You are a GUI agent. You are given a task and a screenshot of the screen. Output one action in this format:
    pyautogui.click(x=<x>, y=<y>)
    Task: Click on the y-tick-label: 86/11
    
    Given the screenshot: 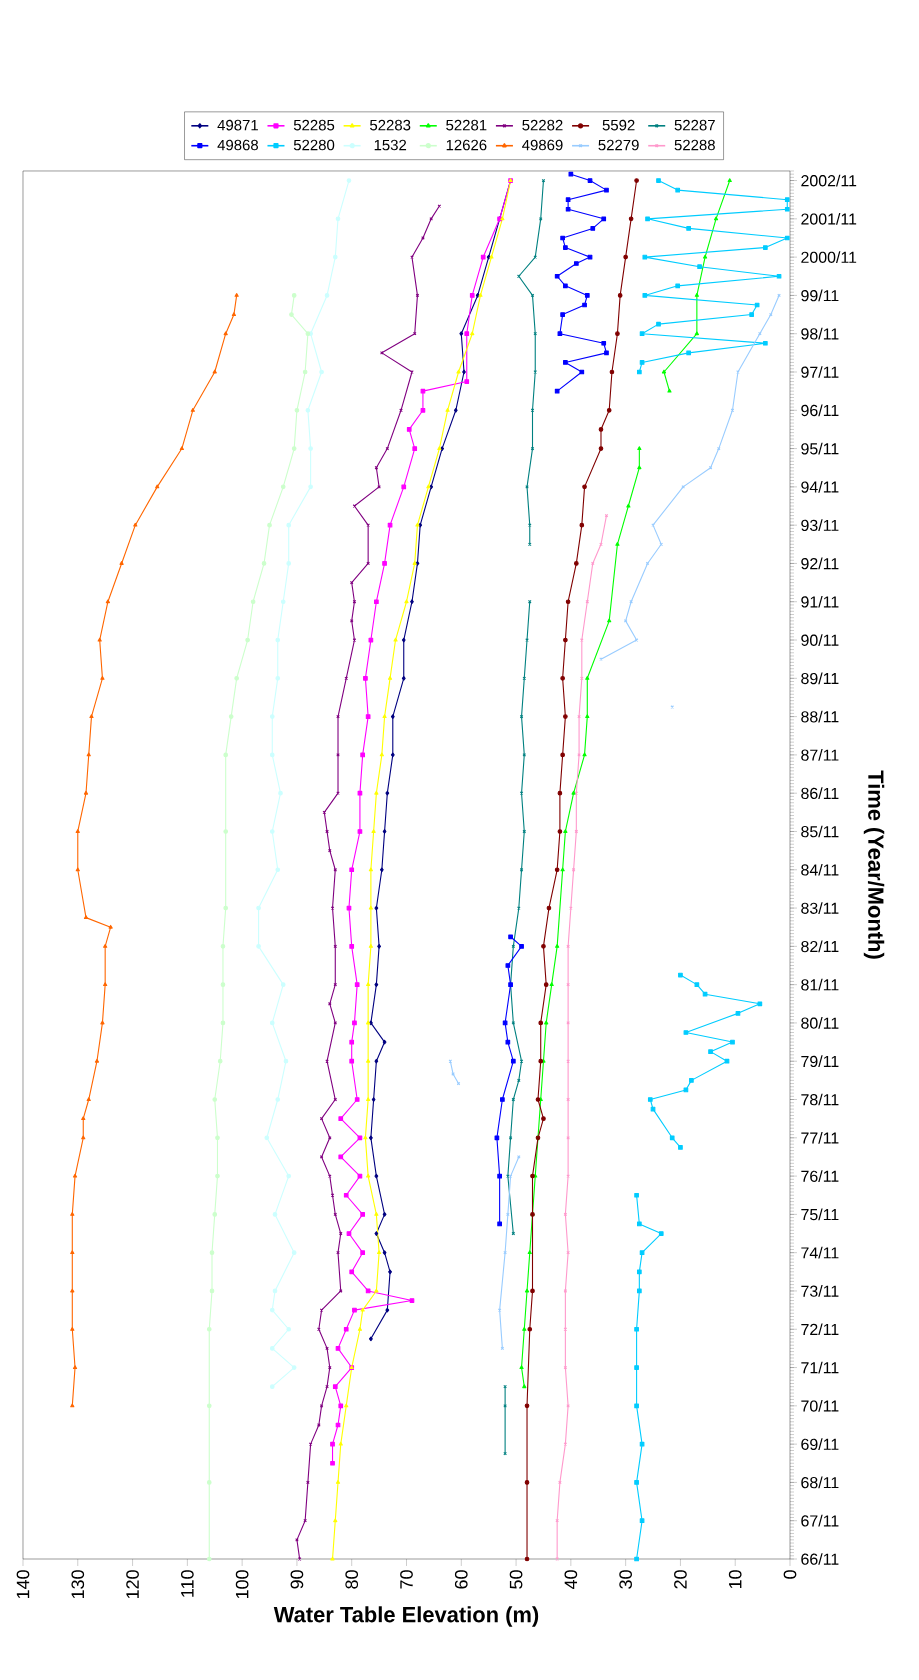 What is the action you would take?
    pyautogui.click(x=820, y=793)
    